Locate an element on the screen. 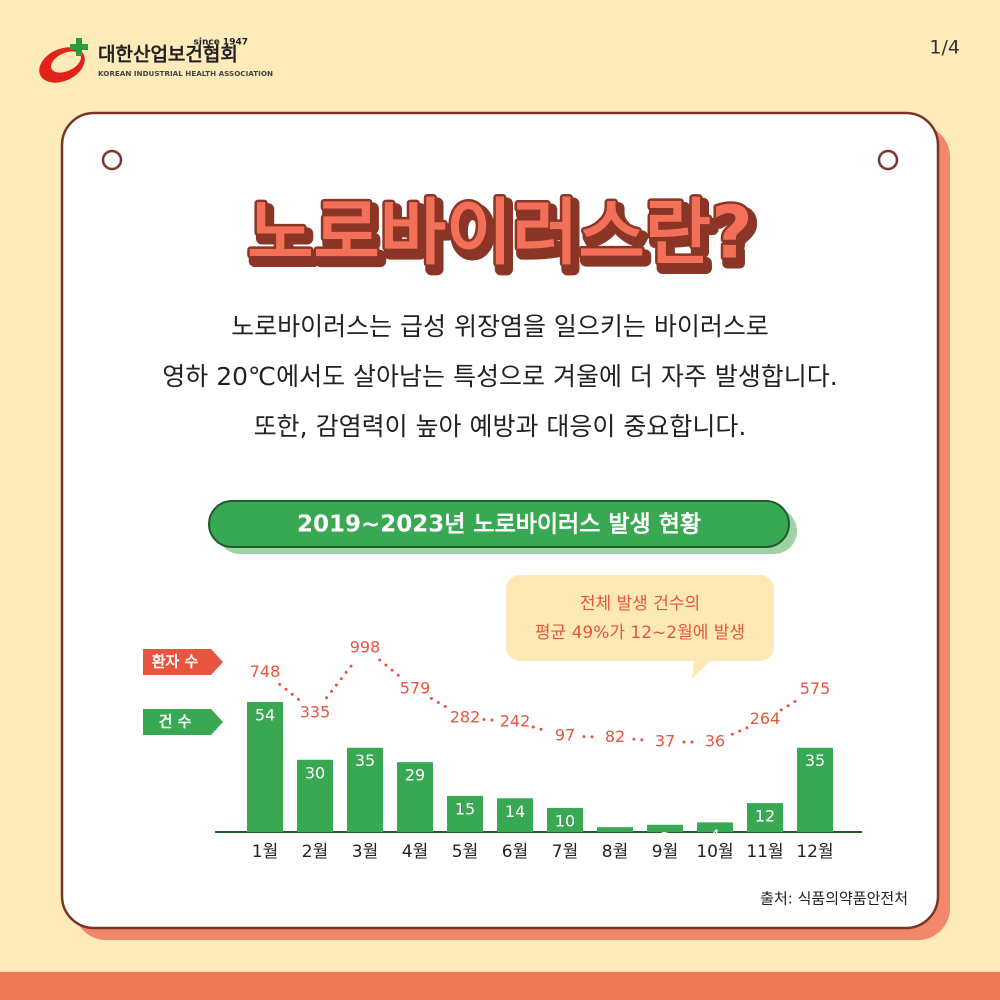 The height and width of the screenshot is (1000, 1000). bar-value-label: 14 is located at coordinates (515, 811).